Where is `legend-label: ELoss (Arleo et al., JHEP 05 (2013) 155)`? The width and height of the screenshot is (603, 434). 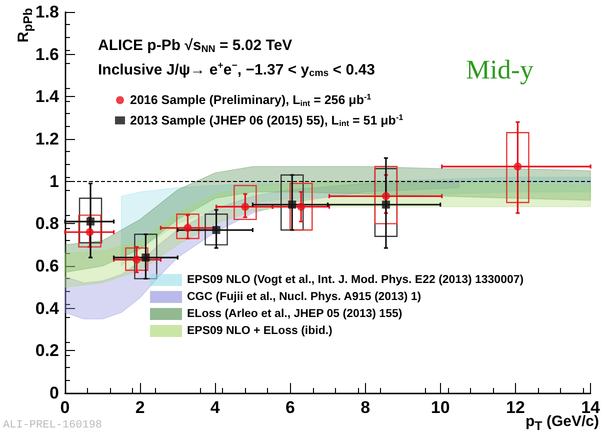
legend-label: ELoss (Arleo et al., JHEP 05 (2013) 155) is located at coordinates (294, 314).